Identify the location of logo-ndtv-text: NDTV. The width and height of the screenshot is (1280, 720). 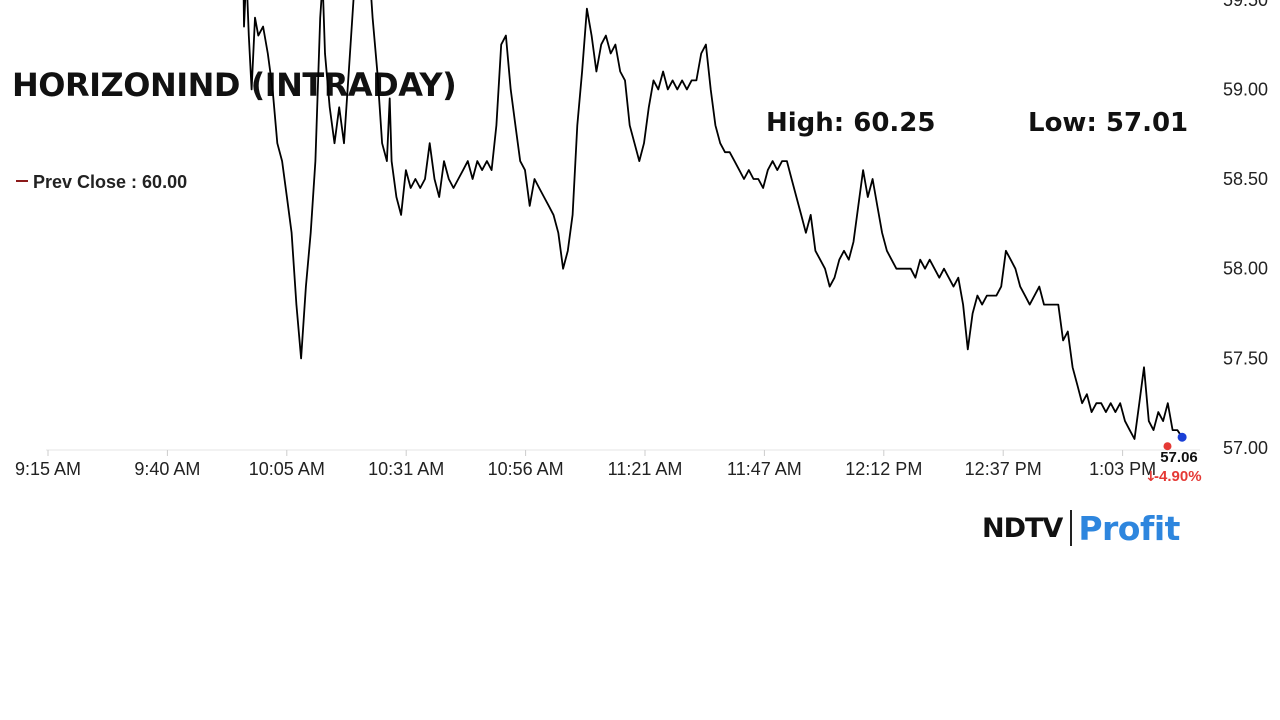
(1022, 528).